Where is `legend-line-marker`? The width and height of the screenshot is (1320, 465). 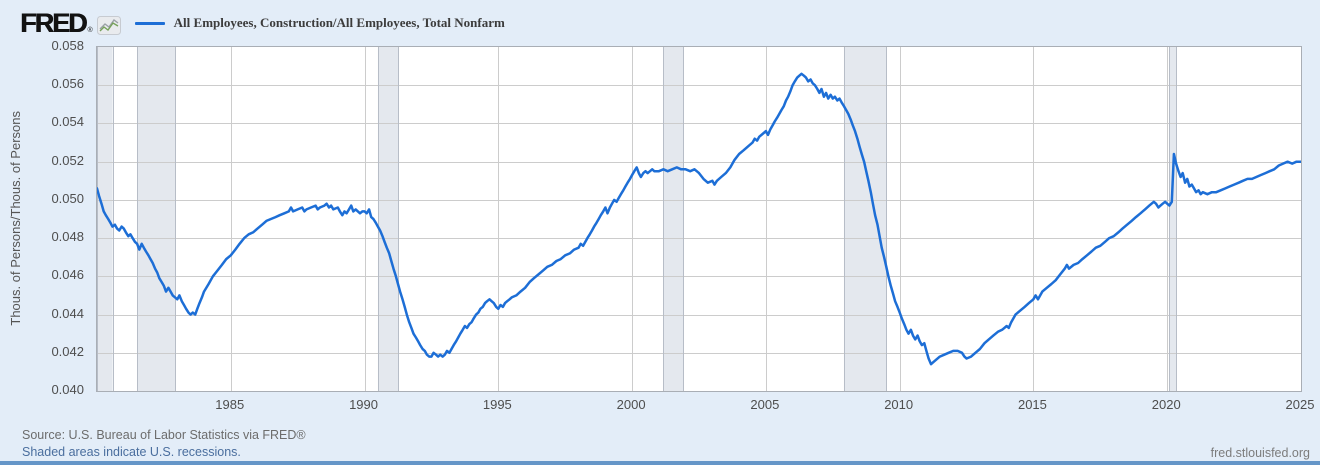 legend-line-marker is located at coordinates (149, 23).